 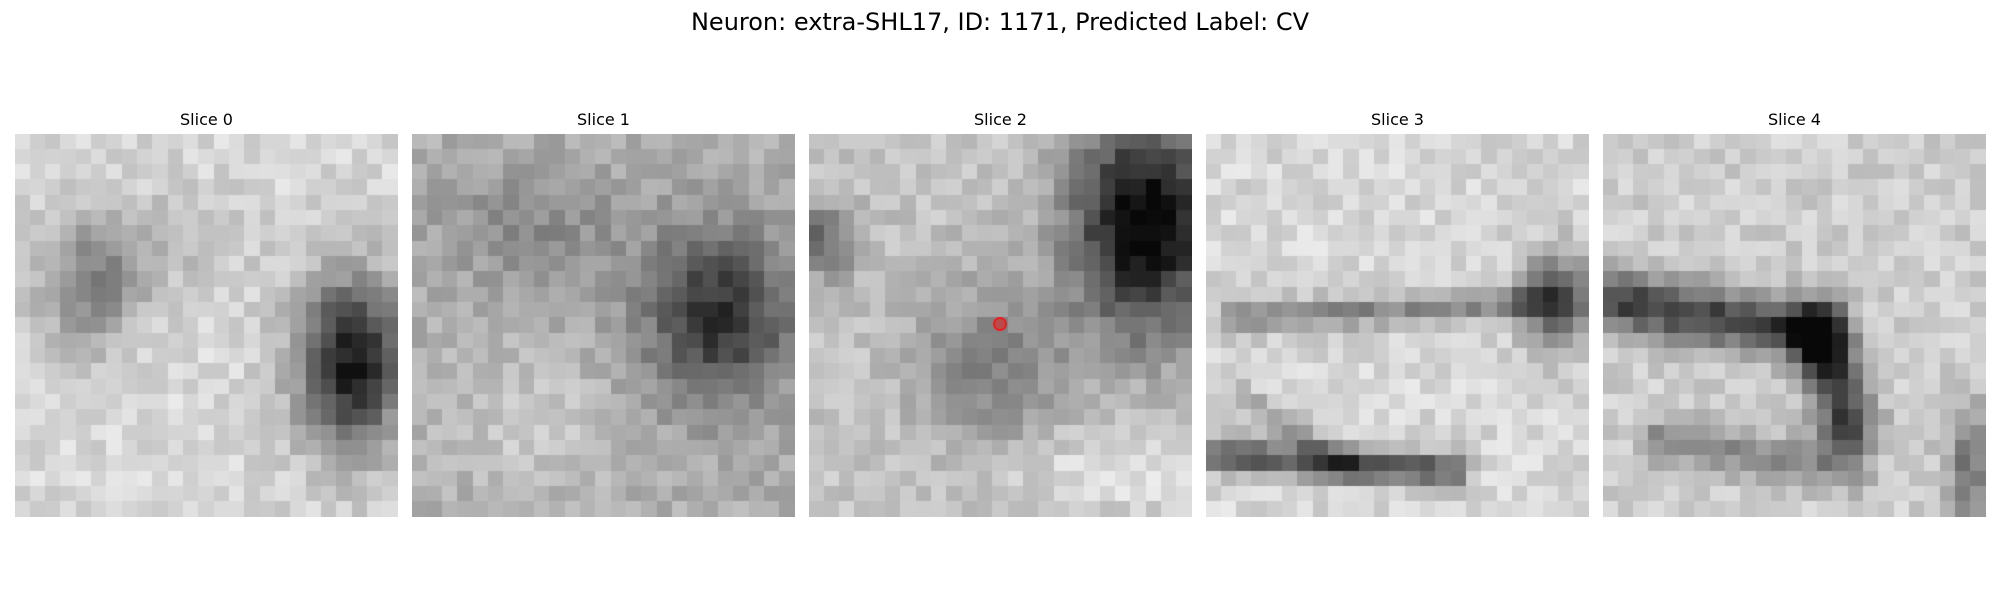 What do you see at coordinates (1000, 324) in the screenshot?
I see `center-point-marker` at bounding box center [1000, 324].